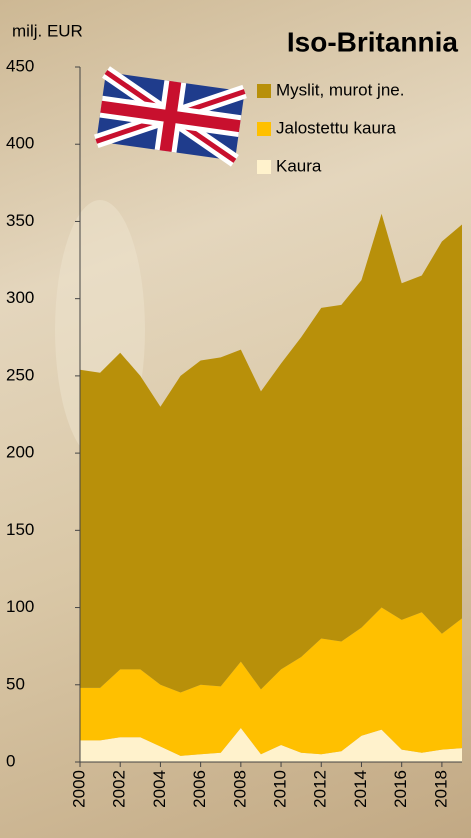  I want to click on x-tick-label: 2018, so click(440, 789).